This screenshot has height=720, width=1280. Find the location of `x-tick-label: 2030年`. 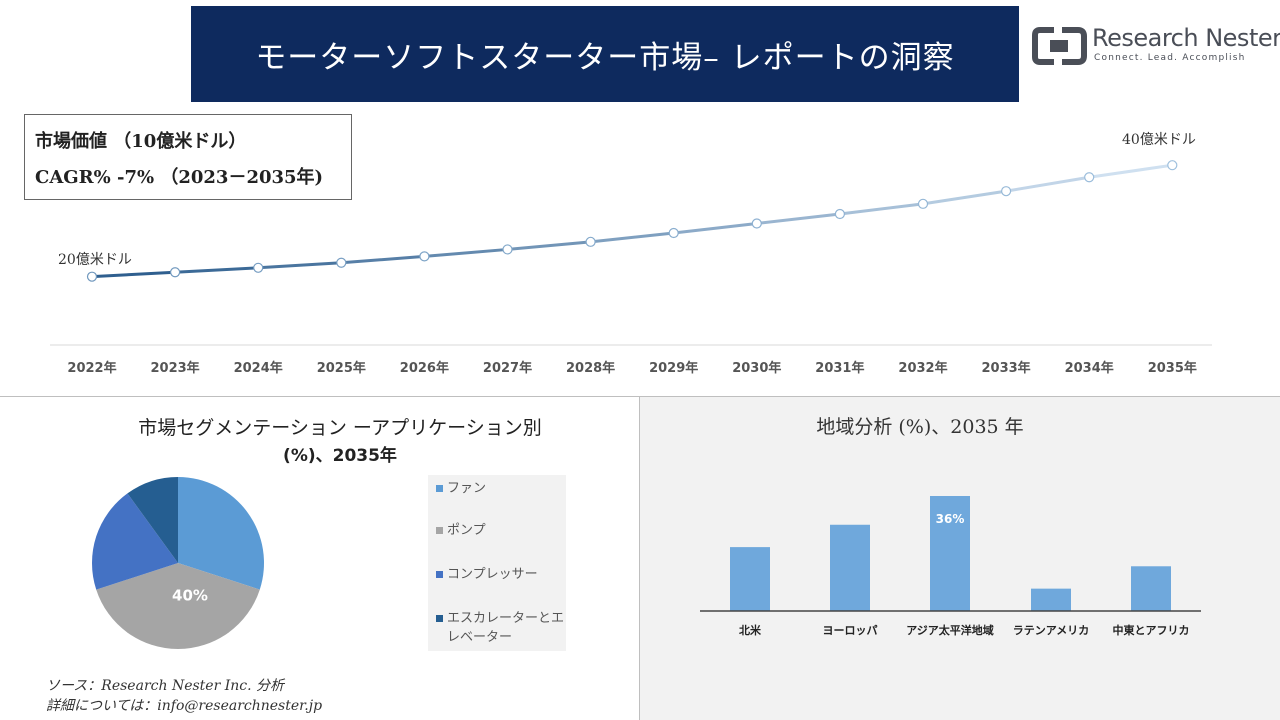

x-tick-label: 2030年 is located at coordinates (756, 368).